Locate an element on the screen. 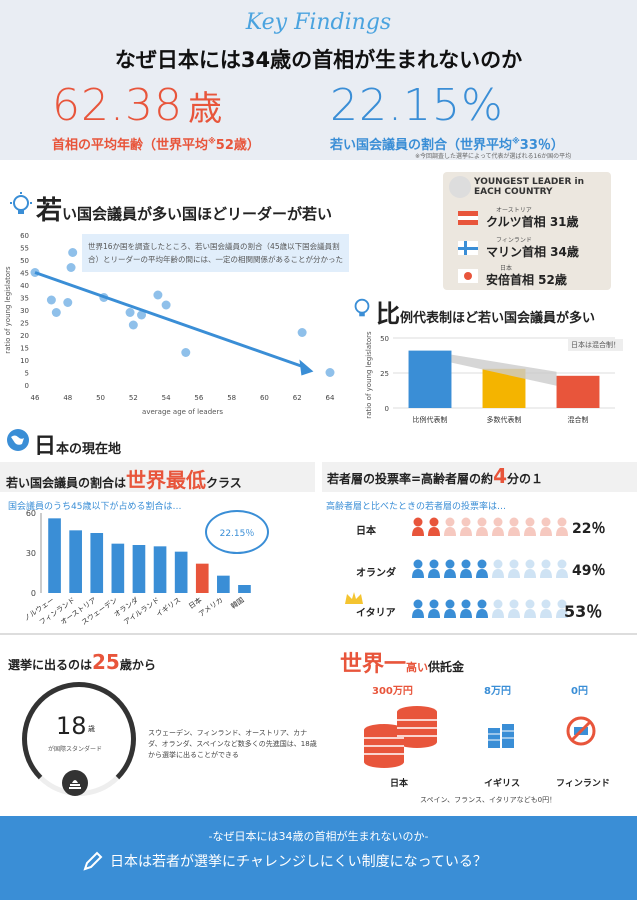 The width and height of the screenshot is (637, 900). circle-num: 18 is located at coordinates (71, 726).